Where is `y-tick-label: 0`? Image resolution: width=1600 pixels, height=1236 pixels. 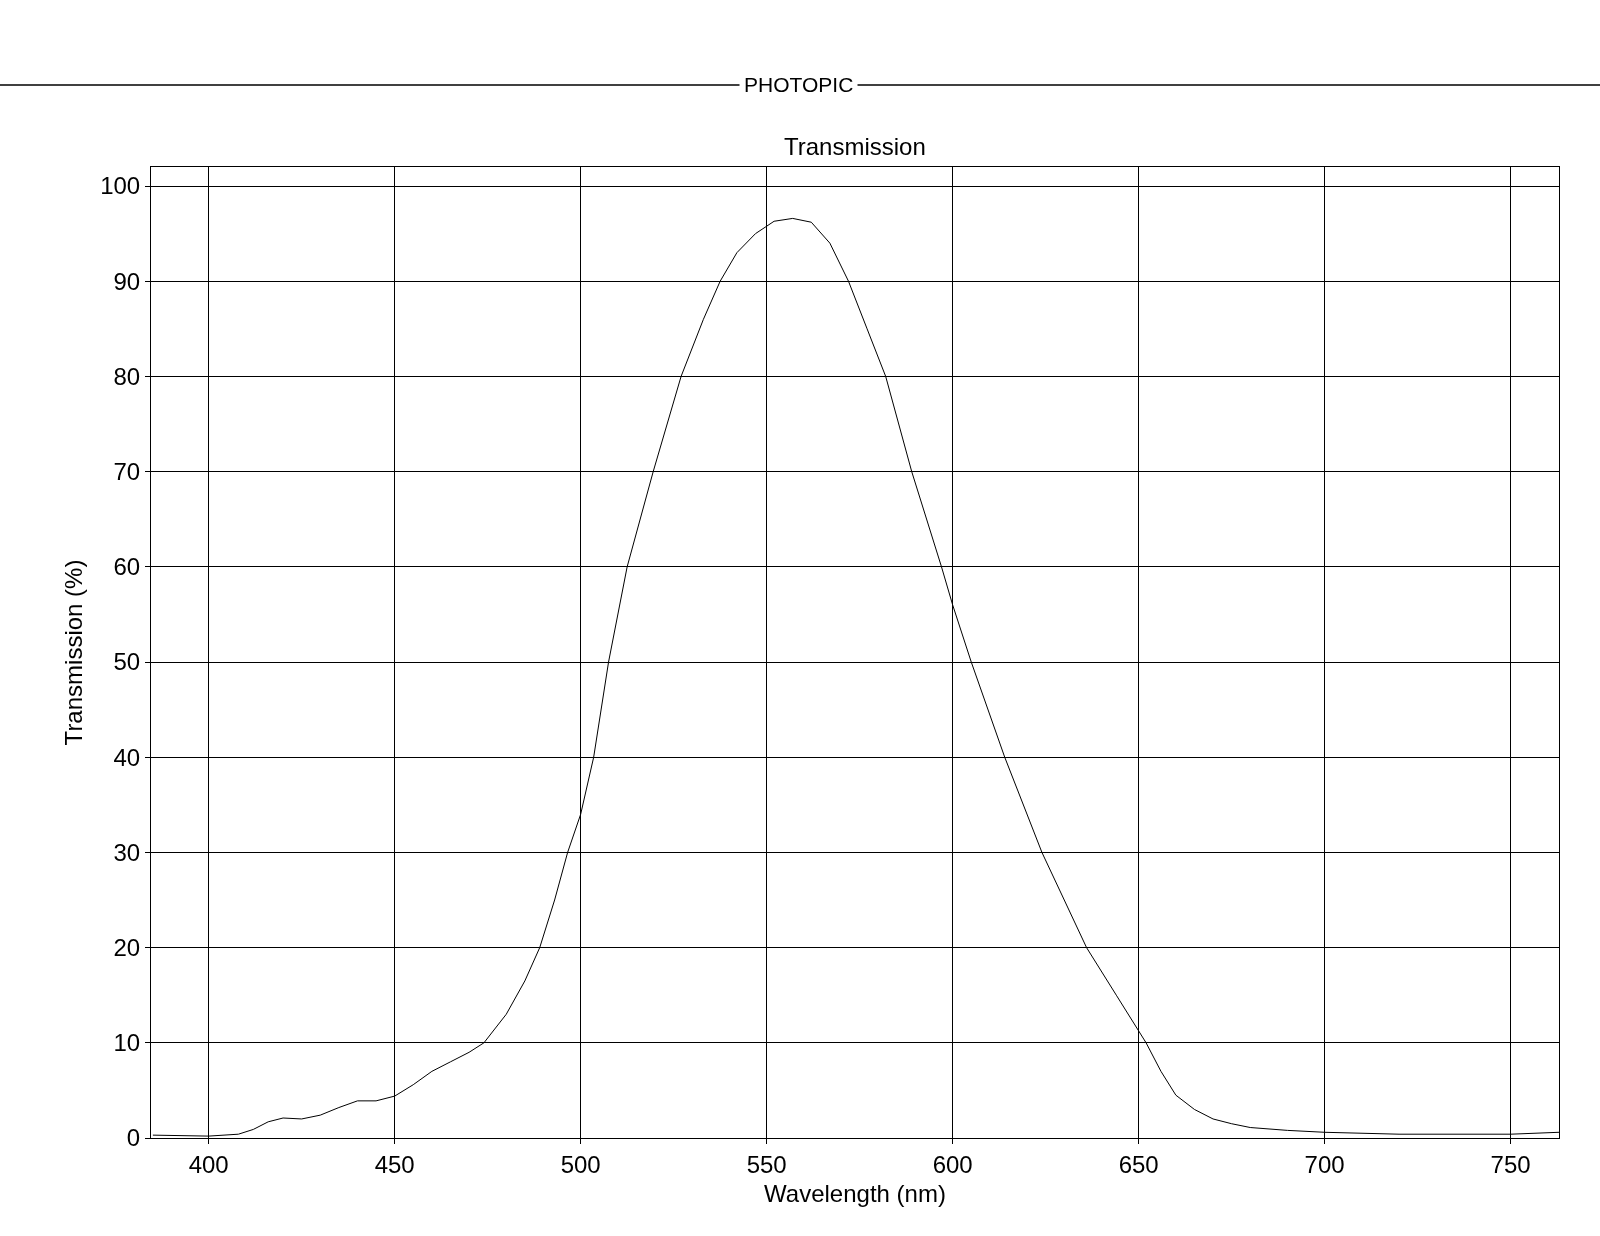 y-tick-label: 0 is located at coordinates (133, 1138).